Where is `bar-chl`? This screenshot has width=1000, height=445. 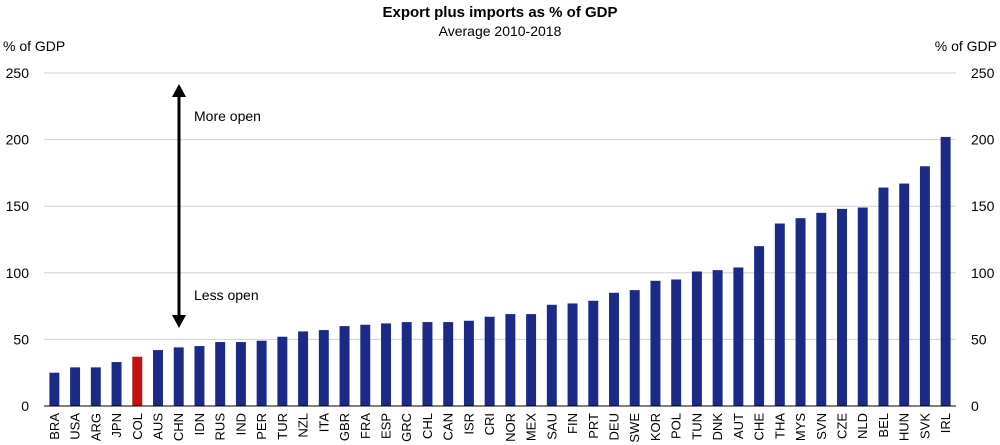 bar-chl is located at coordinates (427, 364).